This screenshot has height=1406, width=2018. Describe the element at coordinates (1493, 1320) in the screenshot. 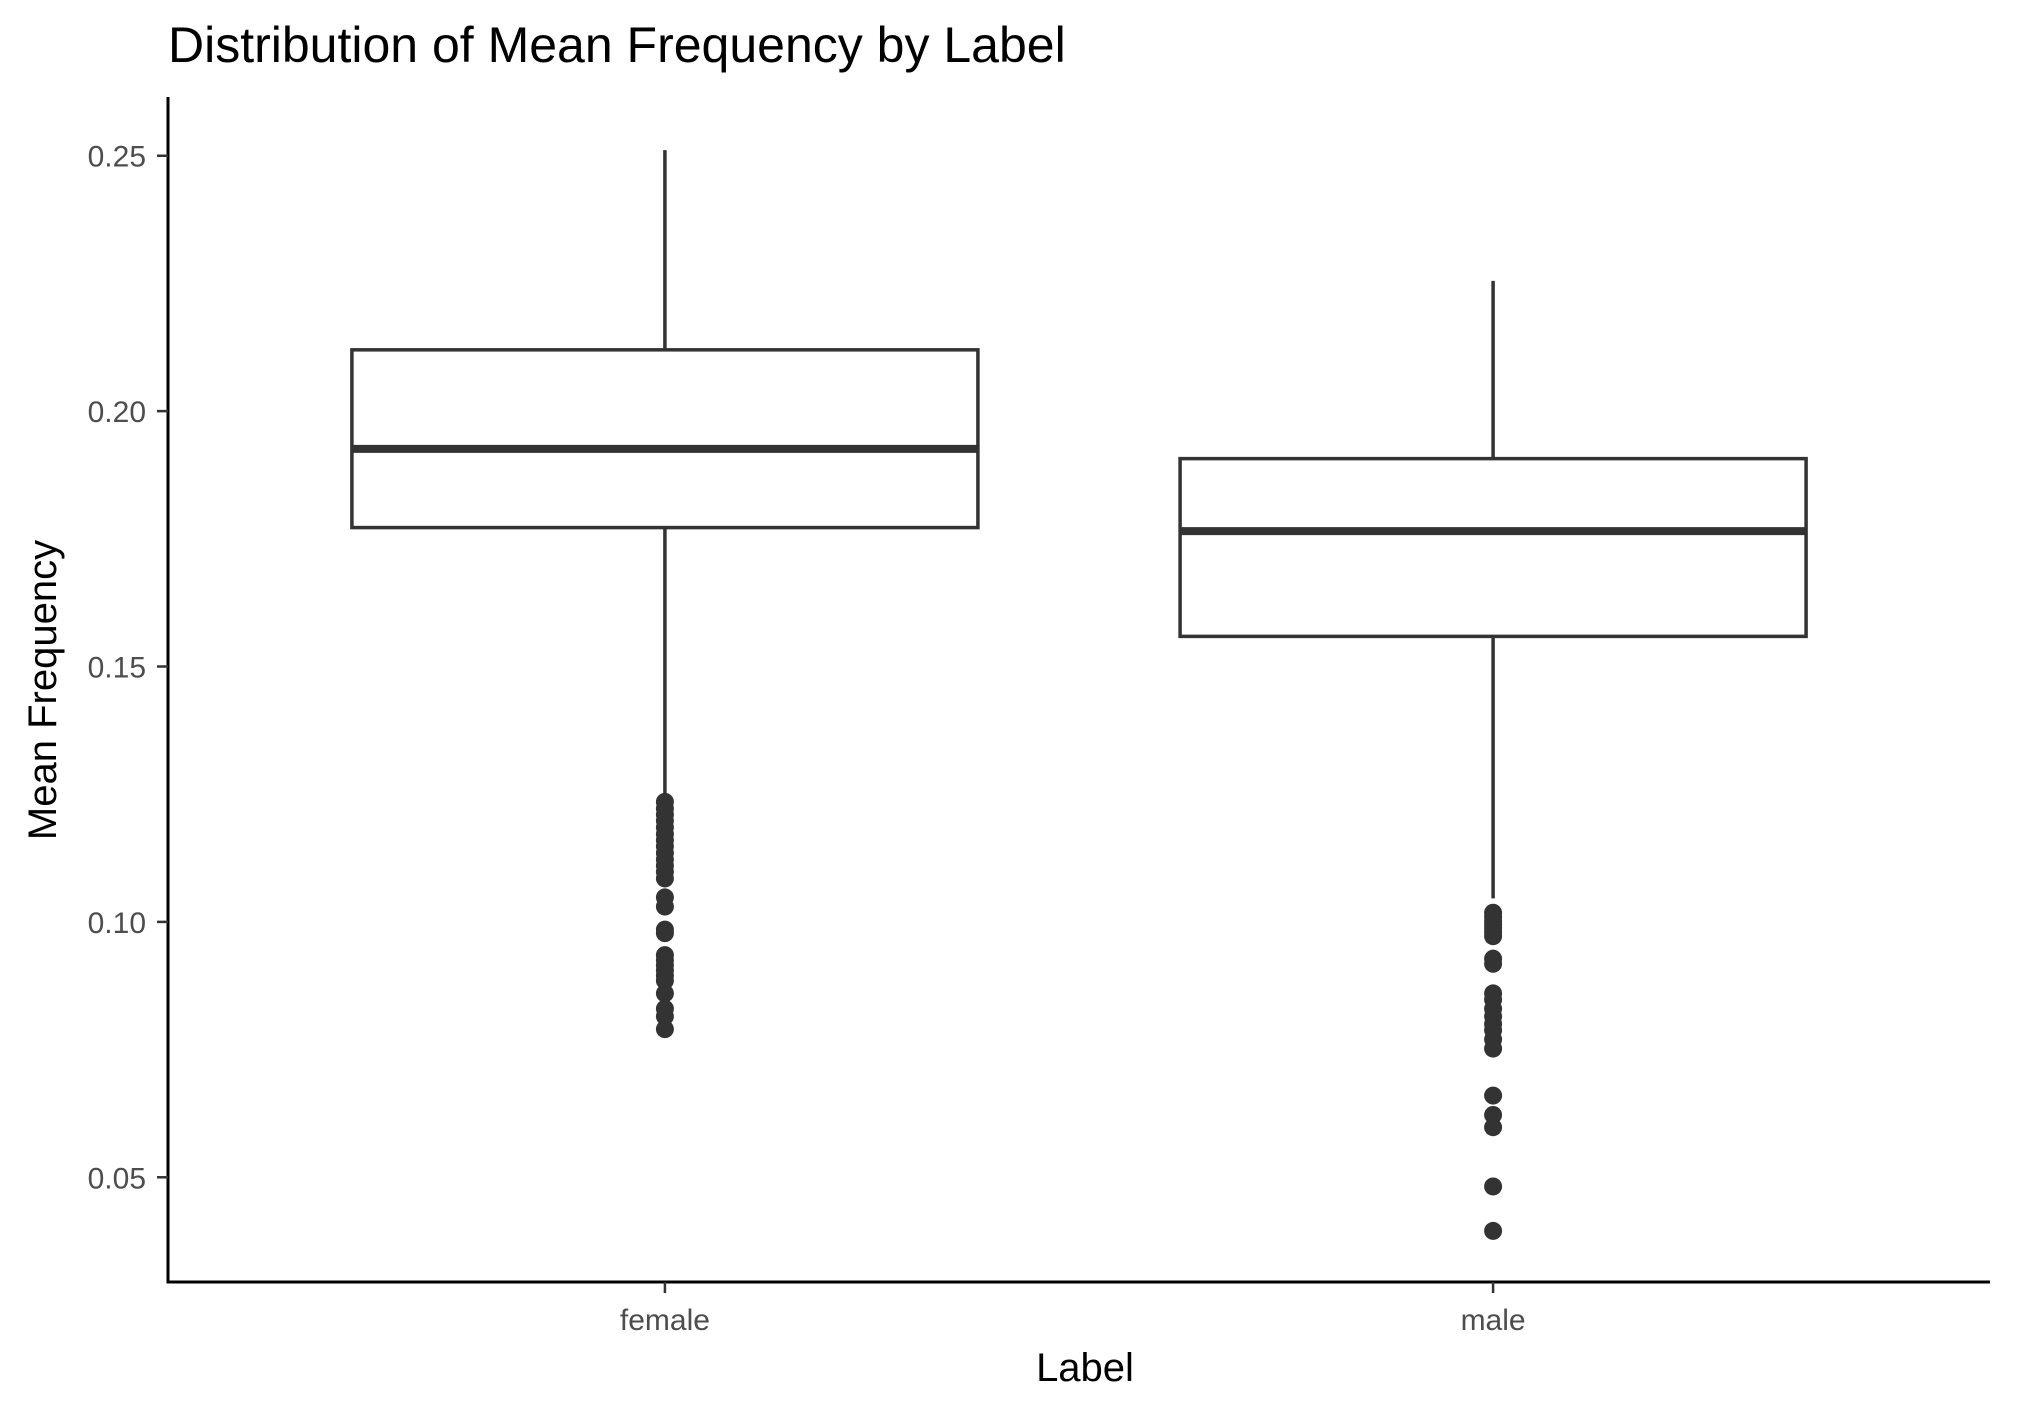

I see `x-tick-label: male` at that location.